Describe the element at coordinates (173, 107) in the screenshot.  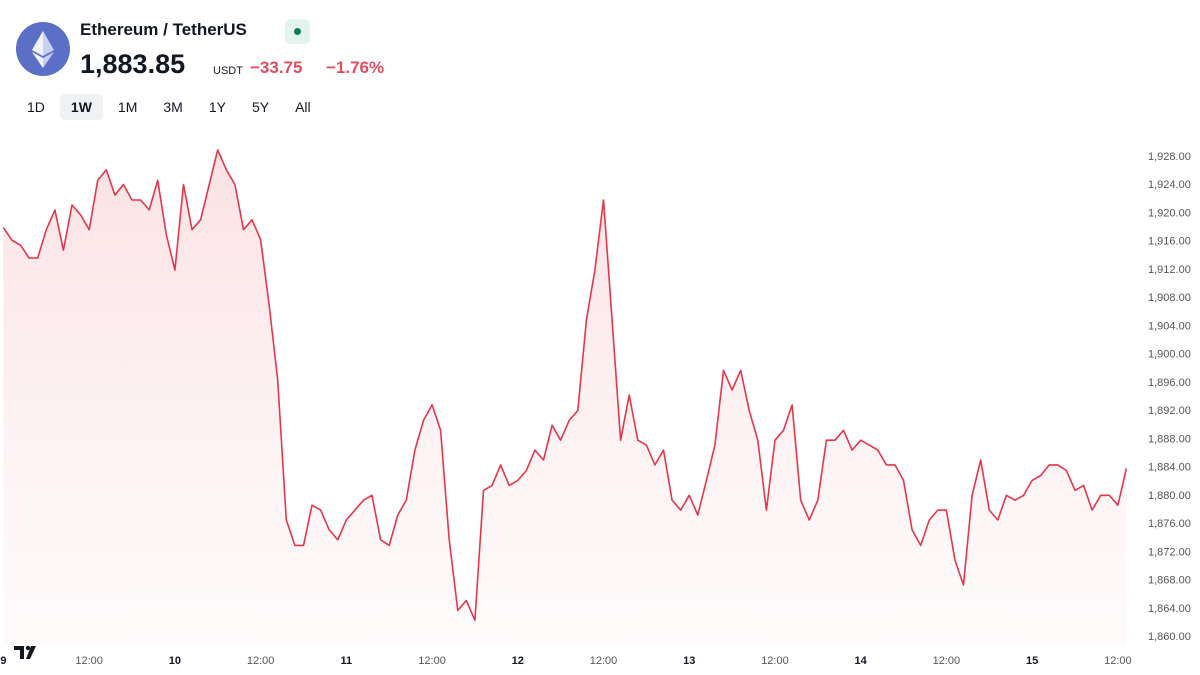
I see `range-button: 3M` at that location.